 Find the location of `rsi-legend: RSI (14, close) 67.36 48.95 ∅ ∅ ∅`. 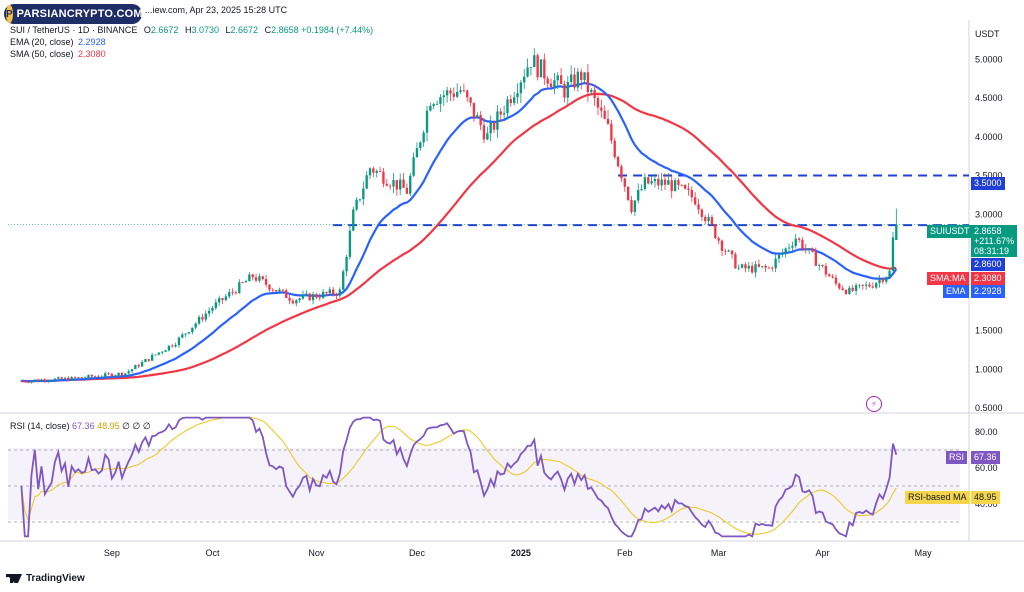

rsi-legend: RSI (14, close) 67.36 48.95 ∅ ∅ ∅ is located at coordinates (80, 426).